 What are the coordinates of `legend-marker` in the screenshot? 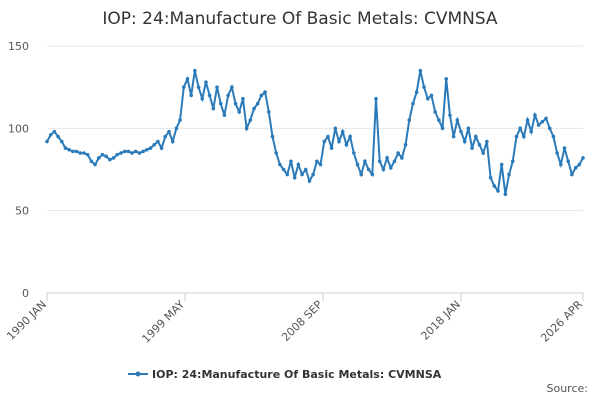 It's located at (138, 374).